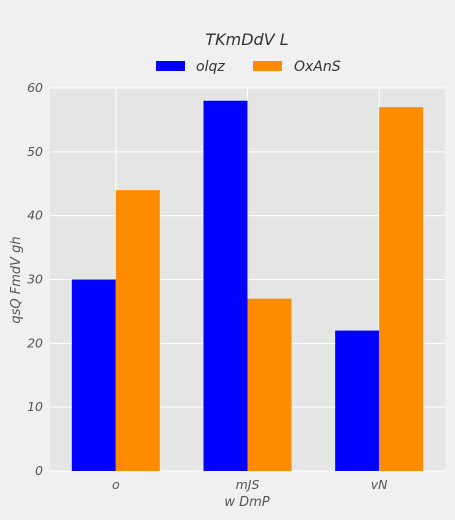 Image resolution: width=455 pixels, height=520 pixels. What do you see at coordinates (35, 406) in the screenshot?
I see `y-tick-label: 10` at bounding box center [35, 406].